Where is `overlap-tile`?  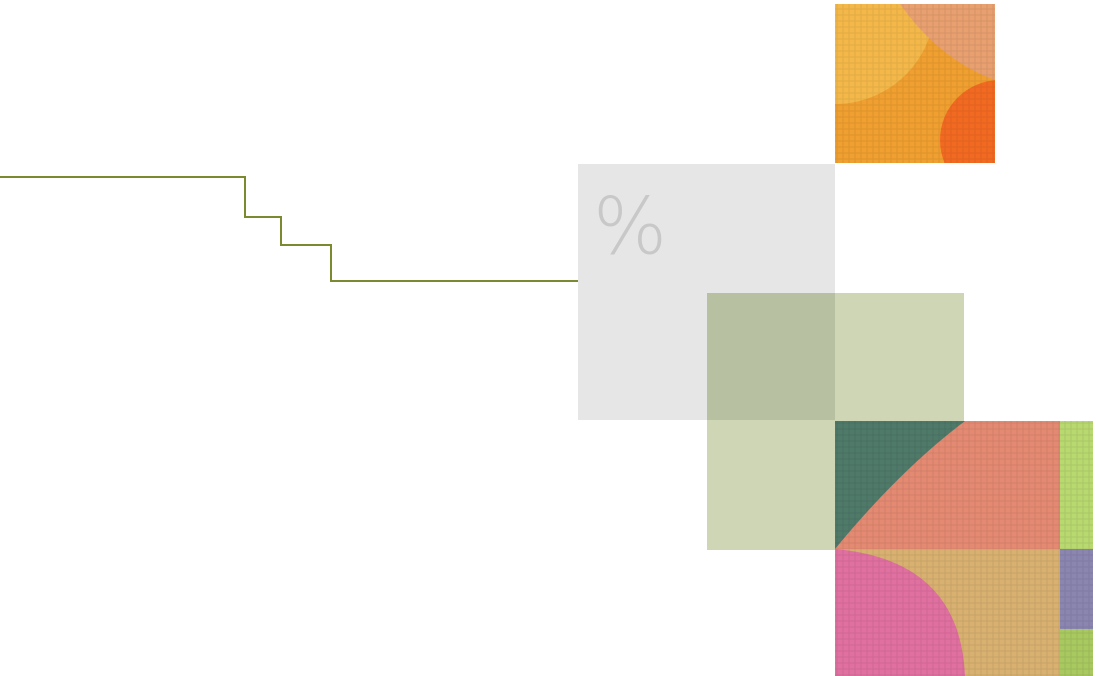
overlap-tile is located at coordinates (771, 356).